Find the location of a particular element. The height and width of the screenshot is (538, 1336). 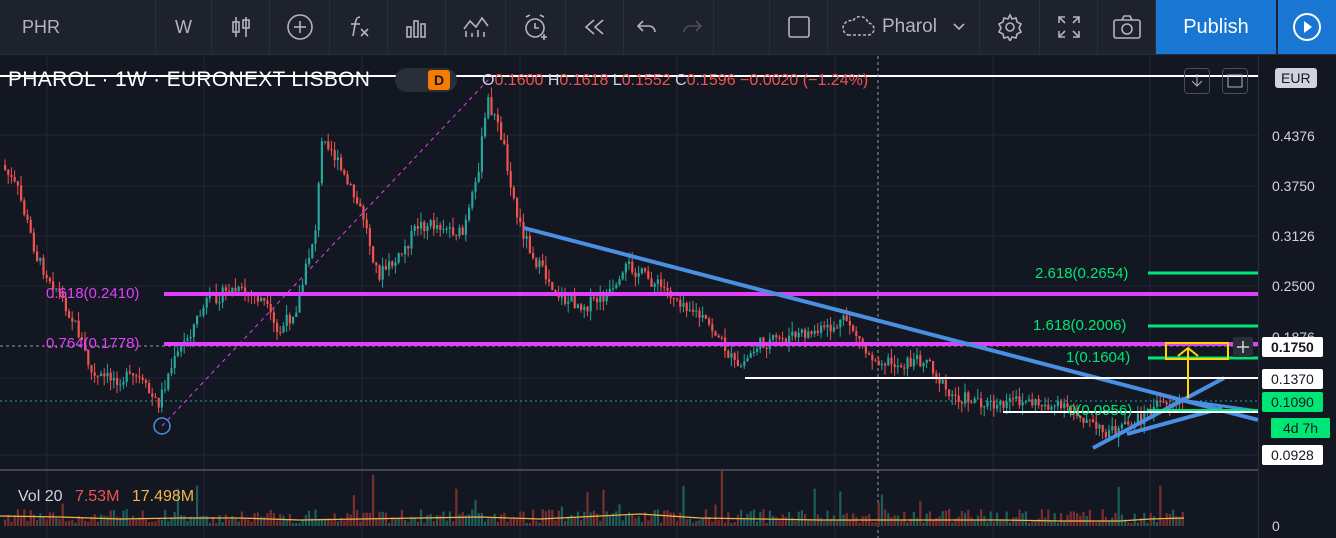

maximize-pane-button is located at coordinates (1235, 81).